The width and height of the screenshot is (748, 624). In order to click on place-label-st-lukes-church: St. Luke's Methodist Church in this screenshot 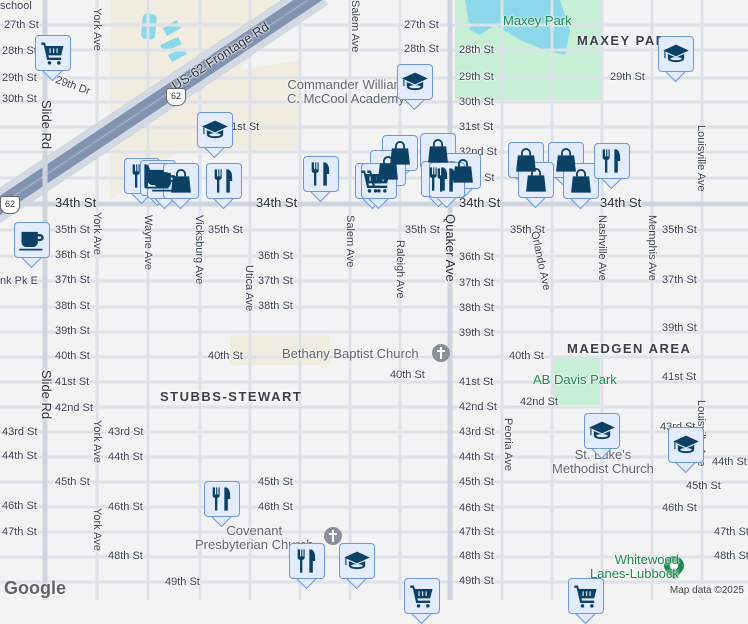, I will do `click(603, 461)`.